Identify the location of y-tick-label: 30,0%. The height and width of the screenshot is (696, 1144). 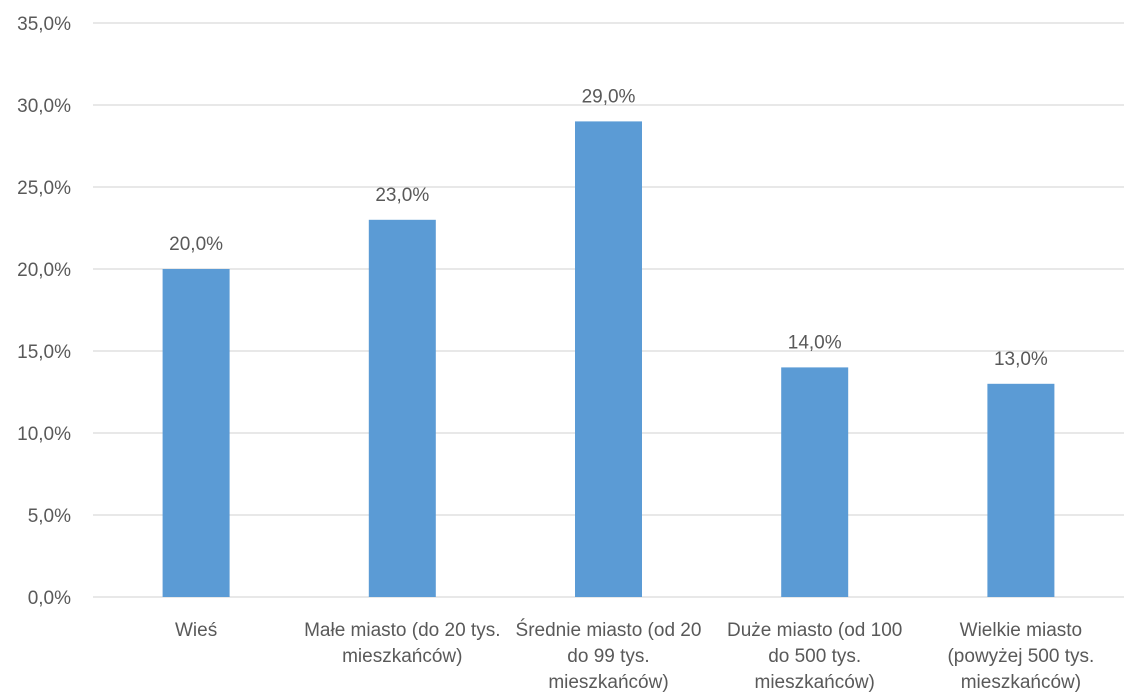
(44, 106).